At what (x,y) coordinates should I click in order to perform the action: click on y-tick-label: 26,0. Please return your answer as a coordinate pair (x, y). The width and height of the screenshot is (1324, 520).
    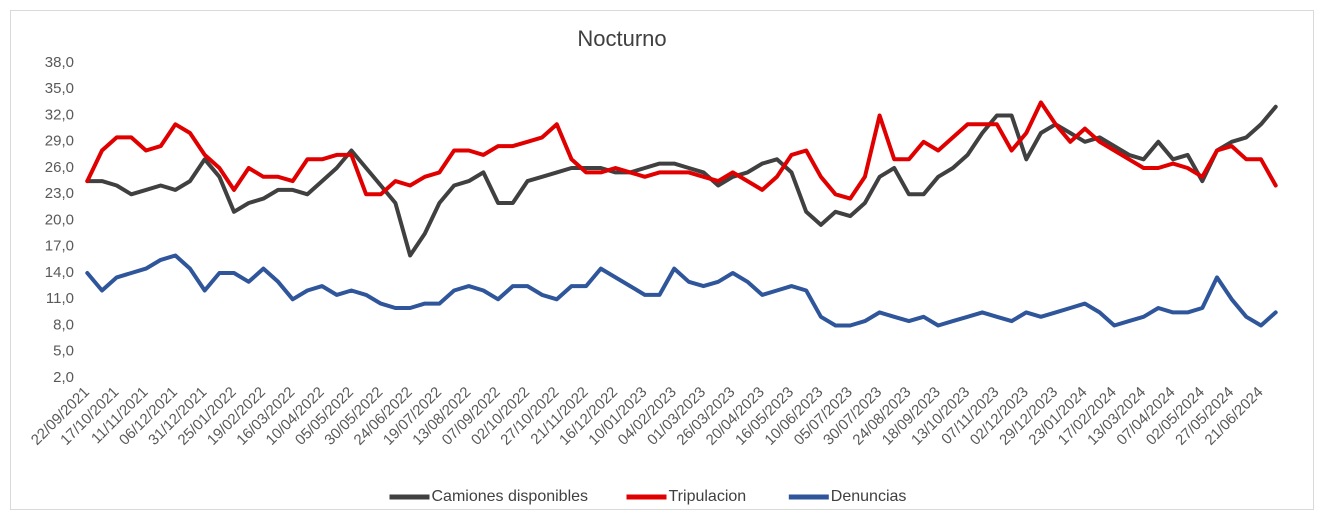
    Looking at the image, I should click on (59, 167).